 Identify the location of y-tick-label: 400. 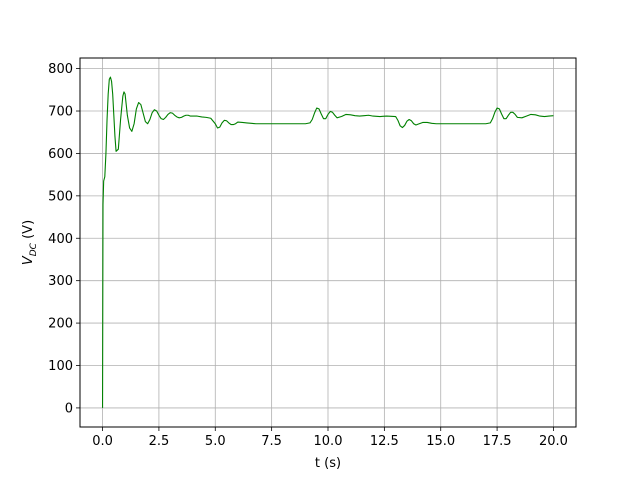
(60, 239).